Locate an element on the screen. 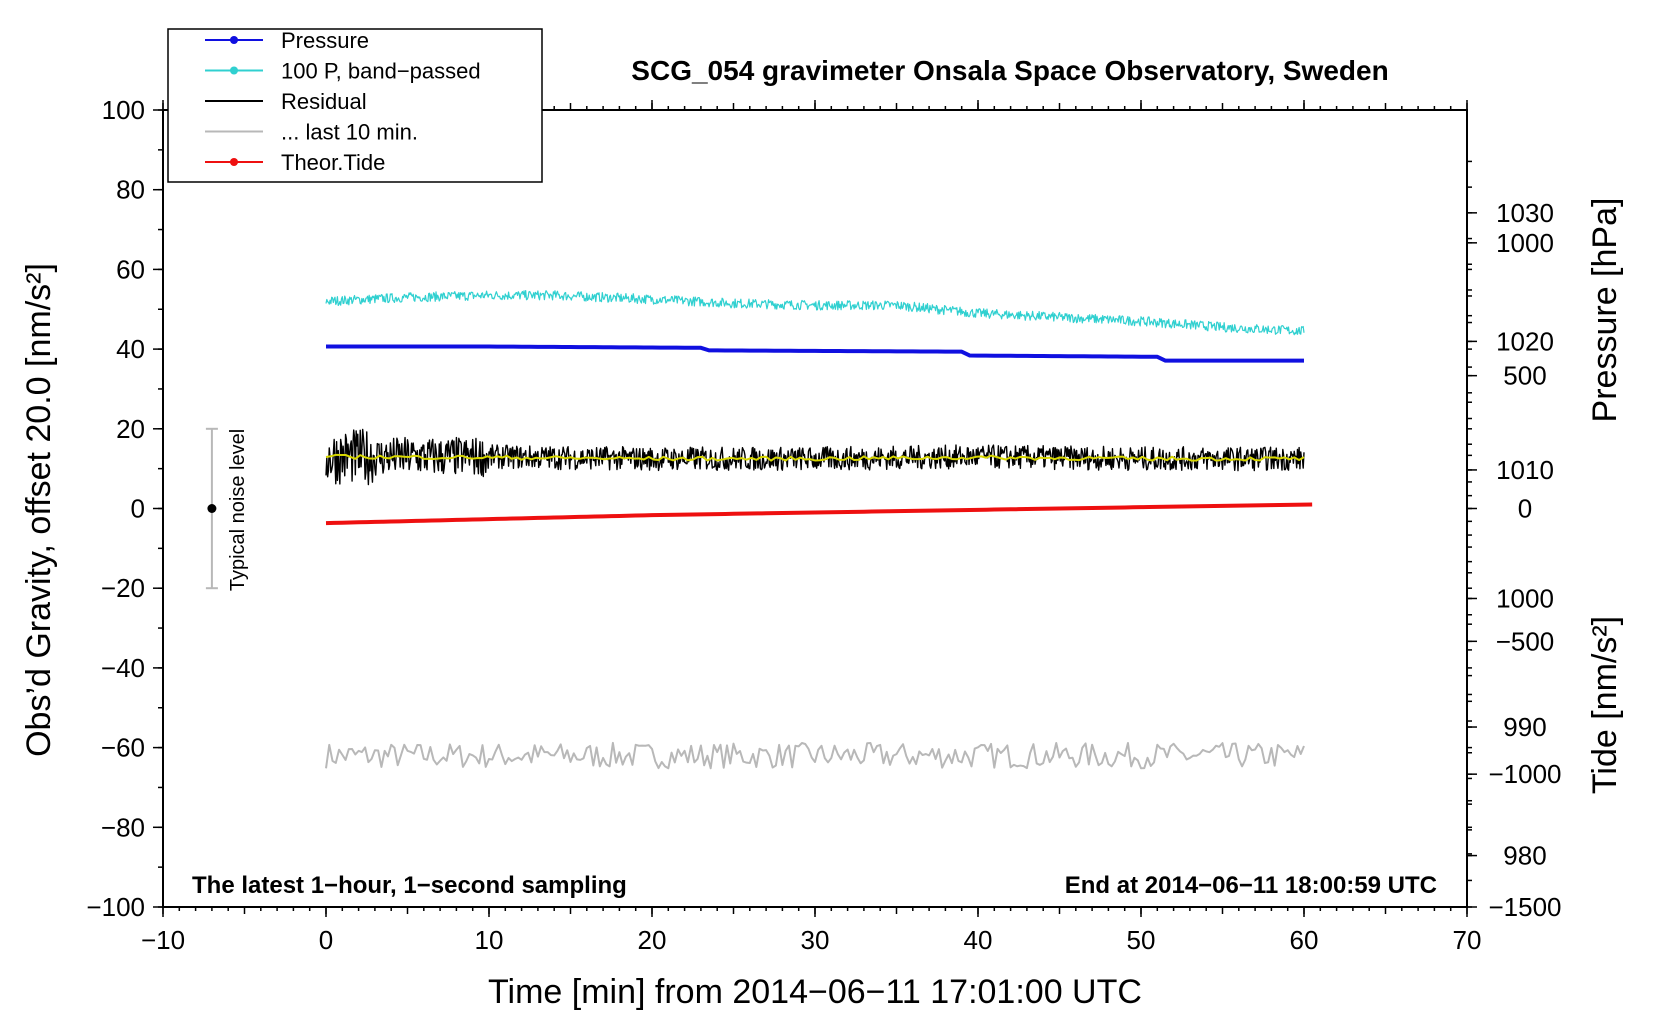 The height and width of the screenshot is (1020, 1660). y-pressure-tick-label: 980 is located at coordinates (1524, 856).